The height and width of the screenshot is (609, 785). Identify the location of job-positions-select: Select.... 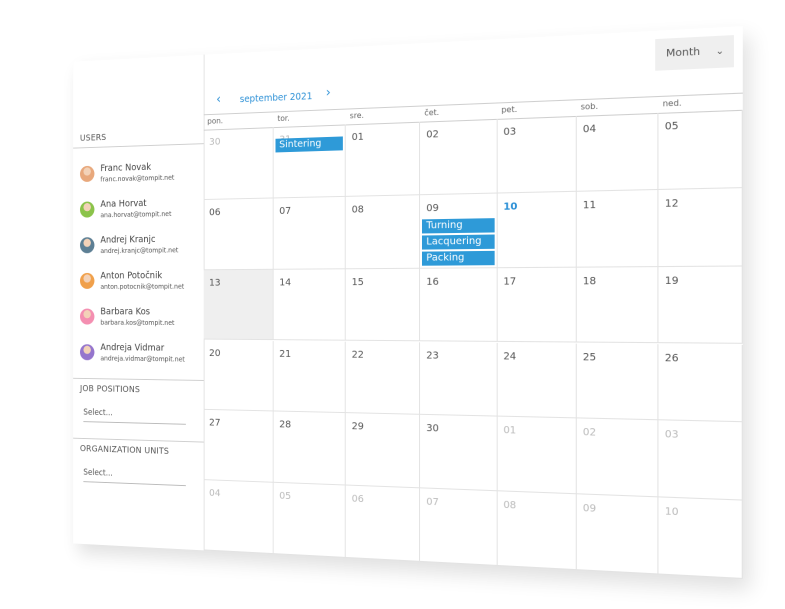
(134, 416).